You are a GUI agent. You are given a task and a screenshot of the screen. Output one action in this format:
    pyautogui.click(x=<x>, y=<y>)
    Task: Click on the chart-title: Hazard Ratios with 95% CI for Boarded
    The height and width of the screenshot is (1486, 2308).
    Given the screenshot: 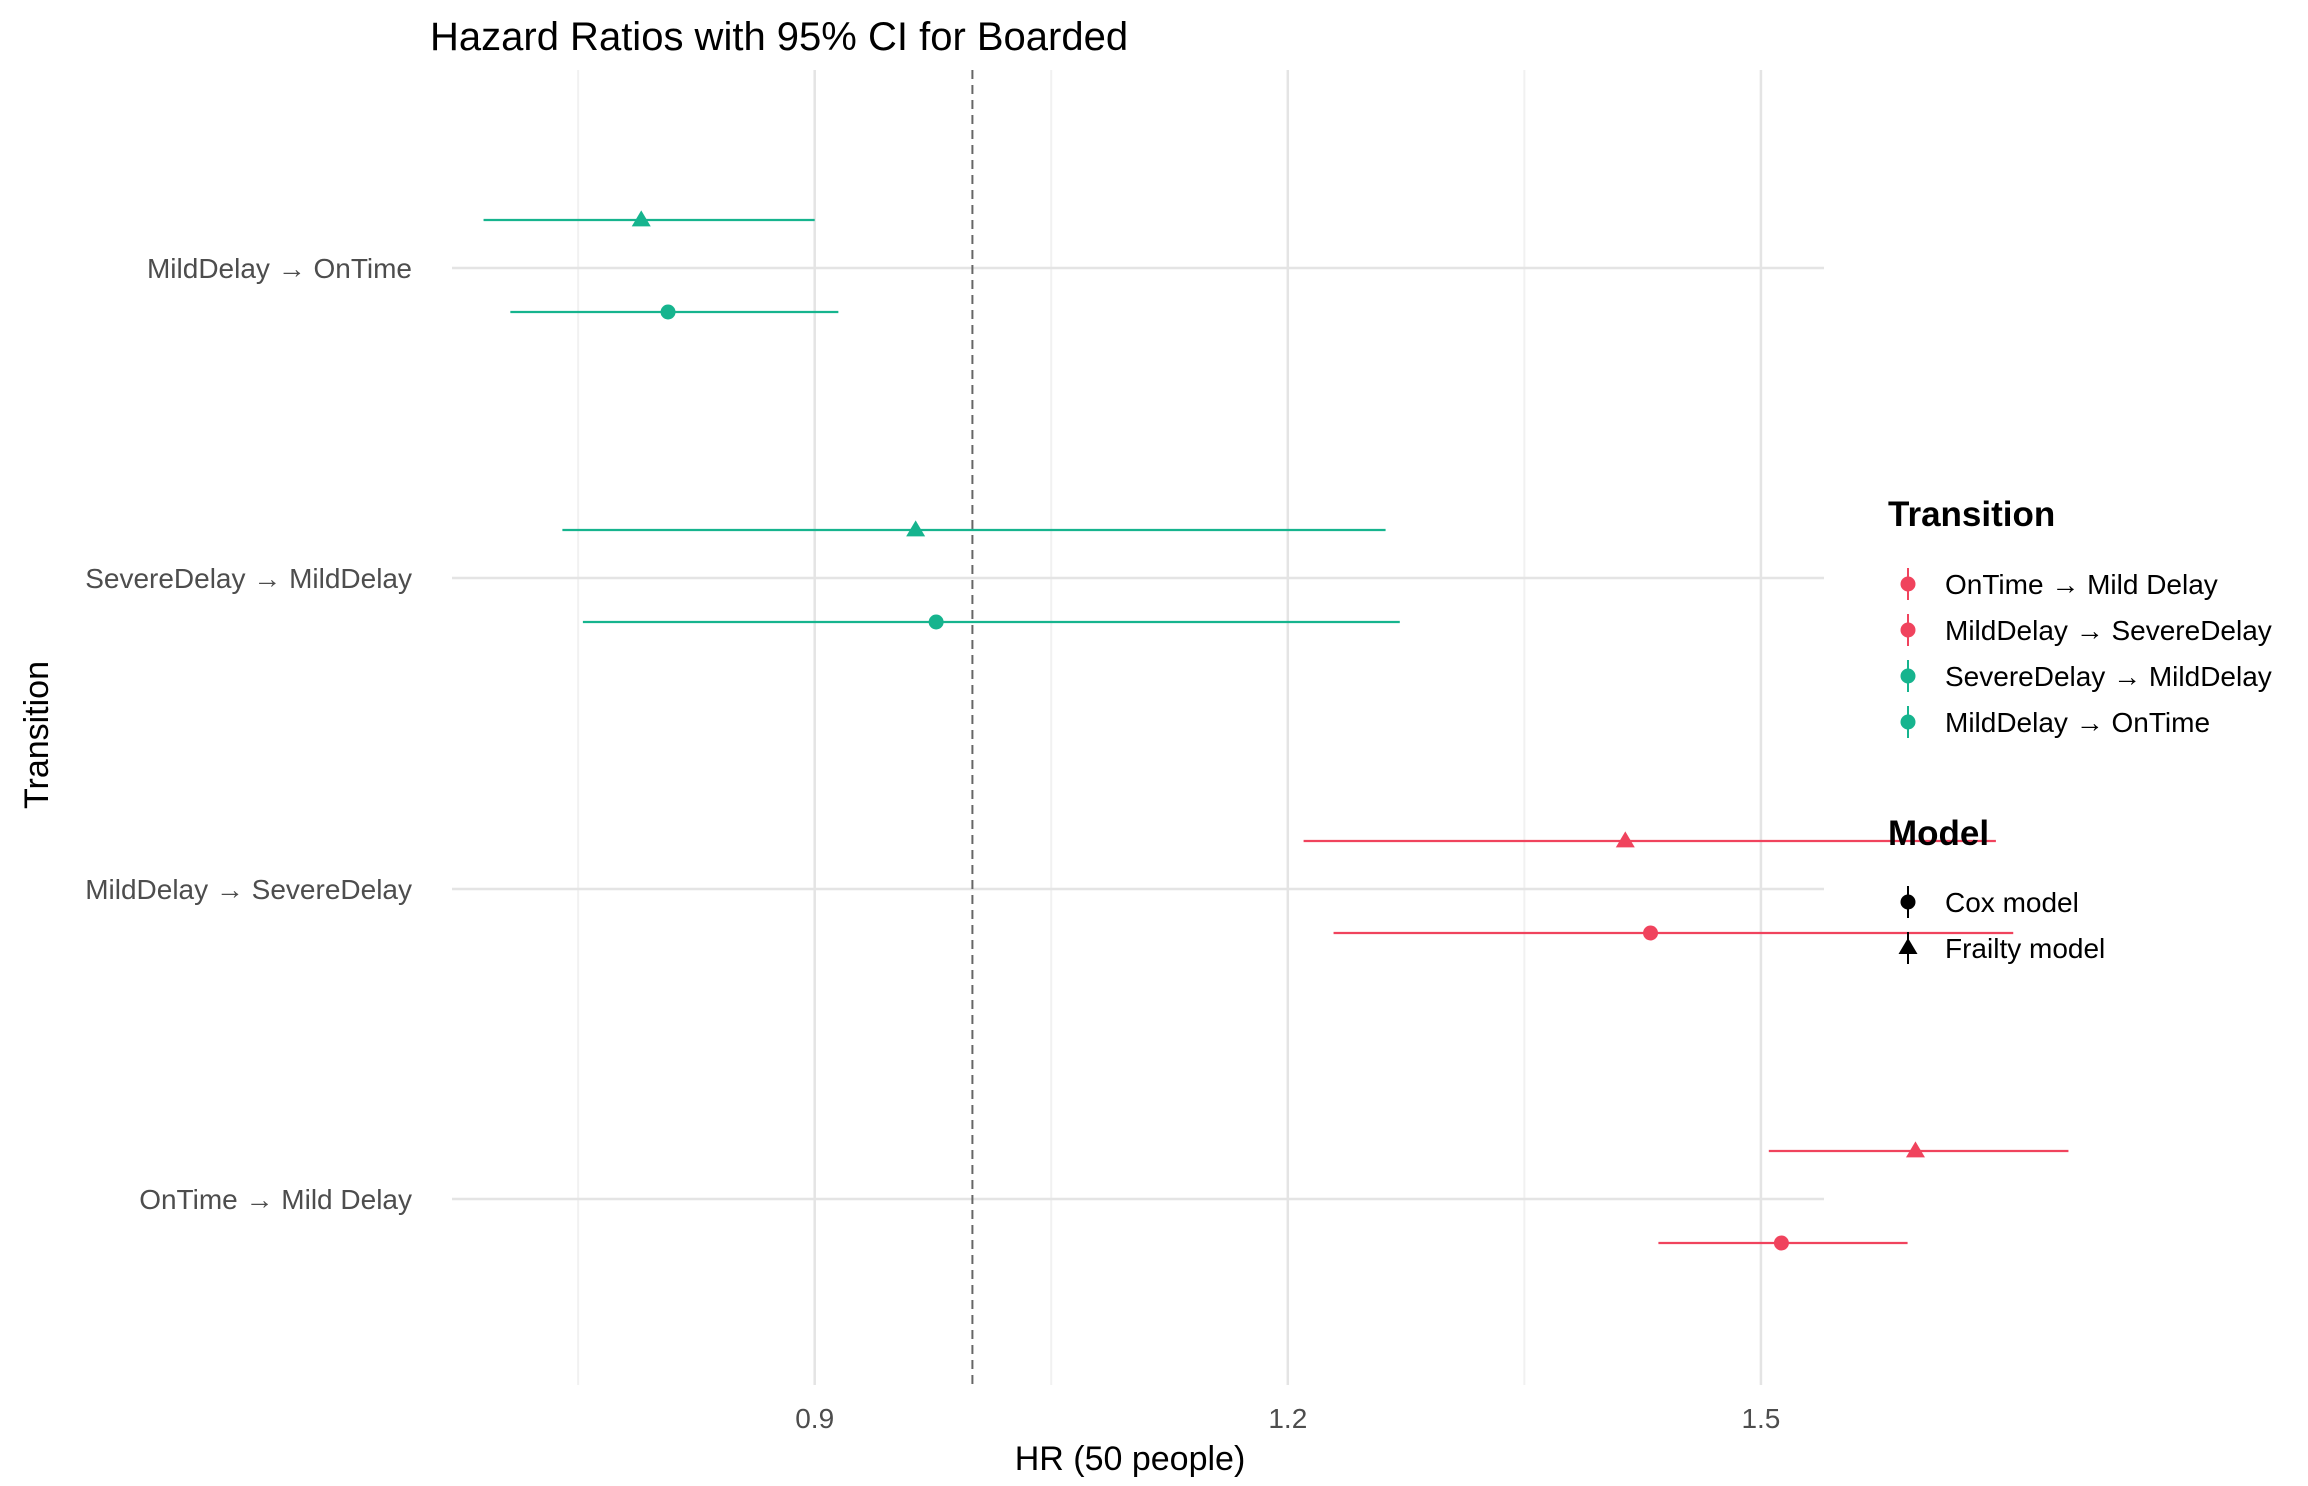 What is the action you would take?
    pyautogui.click(x=779, y=37)
    